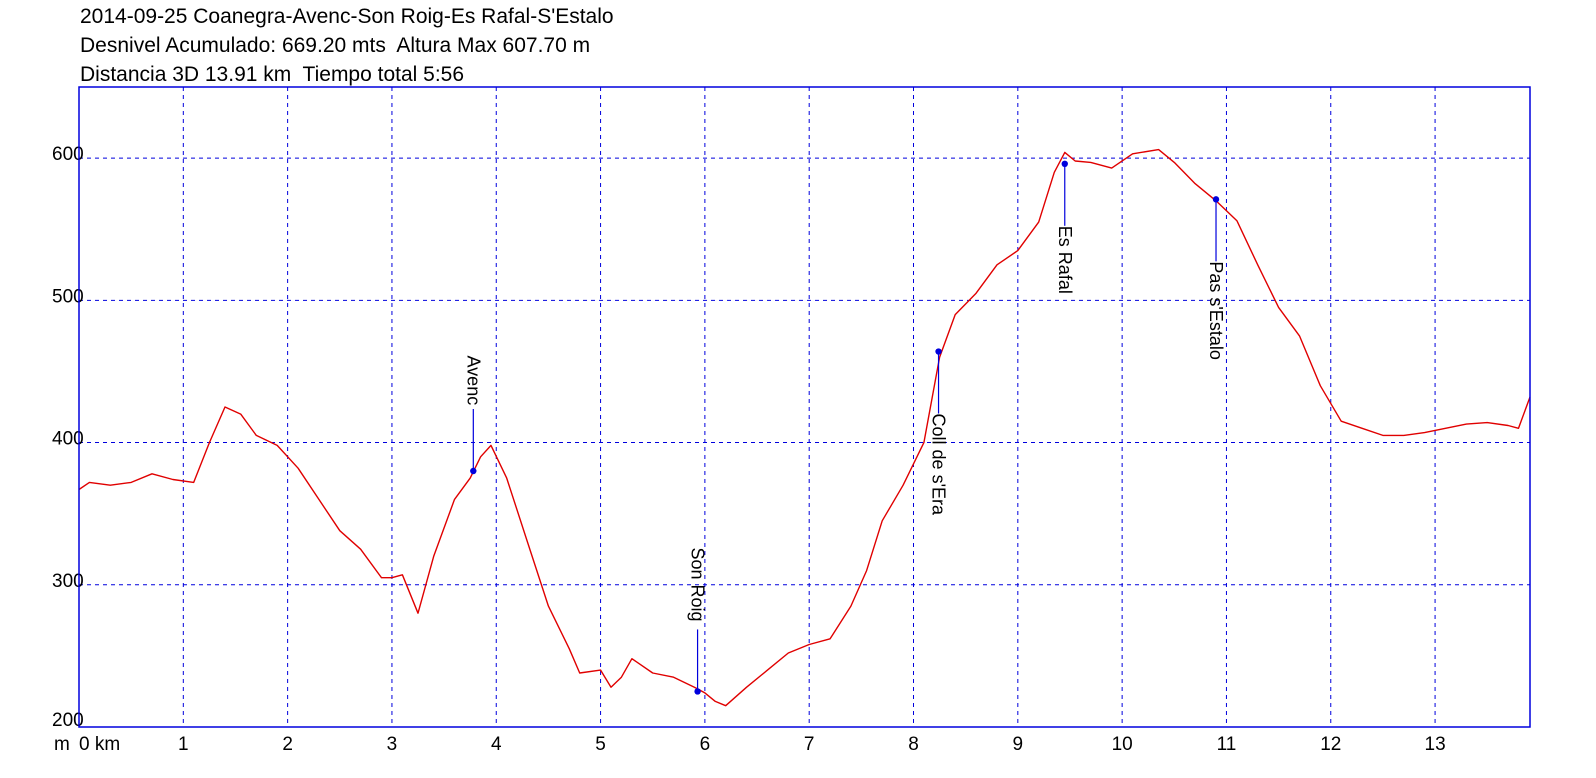 Image resolution: width=1596 pixels, height=778 pixels. Describe the element at coordinates (1018, 744) in the screenshot. I see `x-tick-label: 9` at that location.